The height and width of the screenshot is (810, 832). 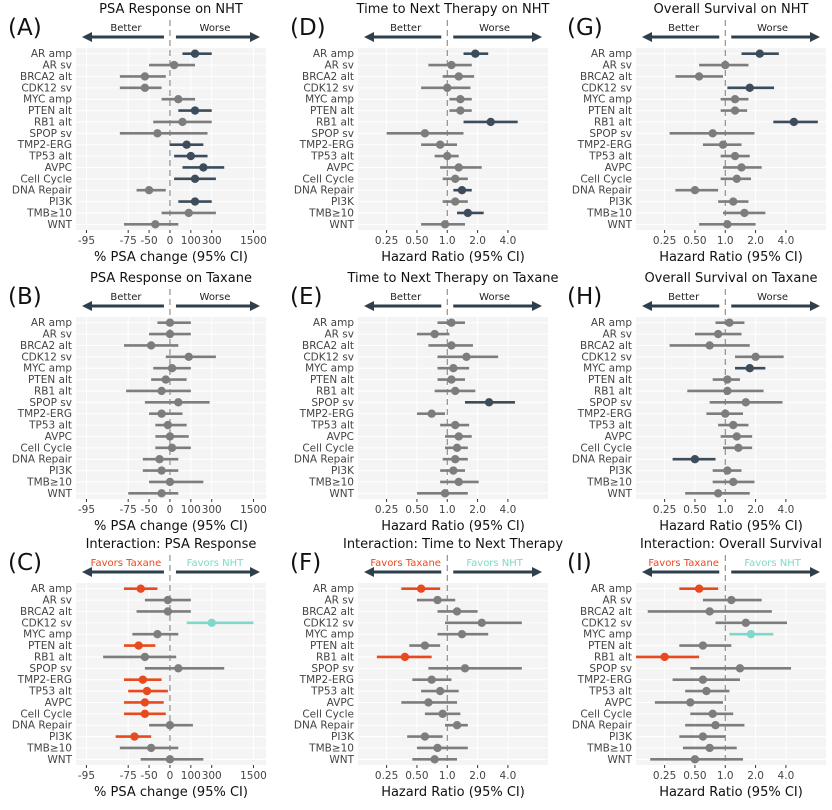 I want to click on panel-label: (D), so click(x=308, y=28).